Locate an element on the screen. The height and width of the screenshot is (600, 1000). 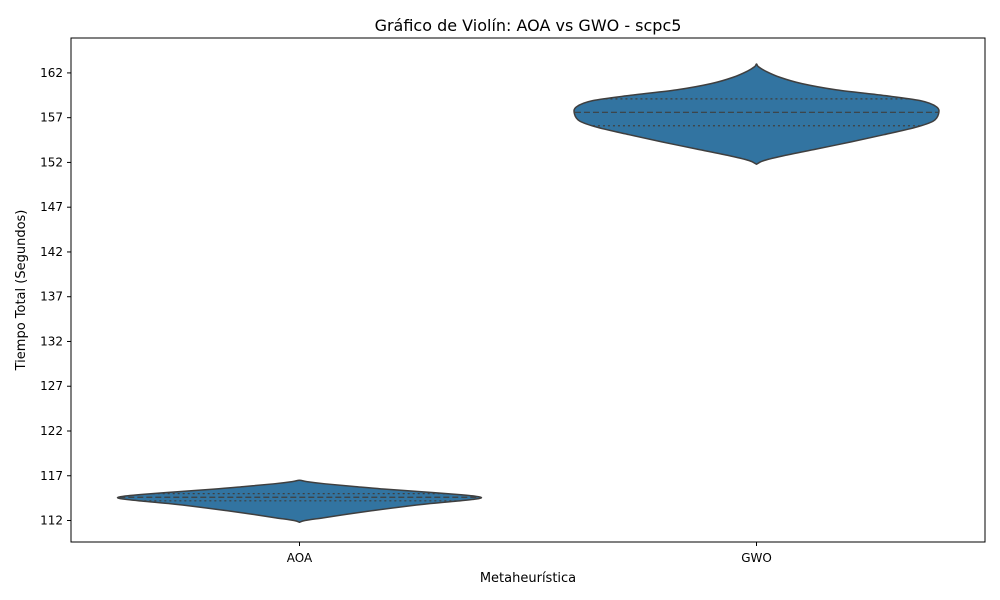
y-tick-label: 137 is located at coordinates (51, 297).